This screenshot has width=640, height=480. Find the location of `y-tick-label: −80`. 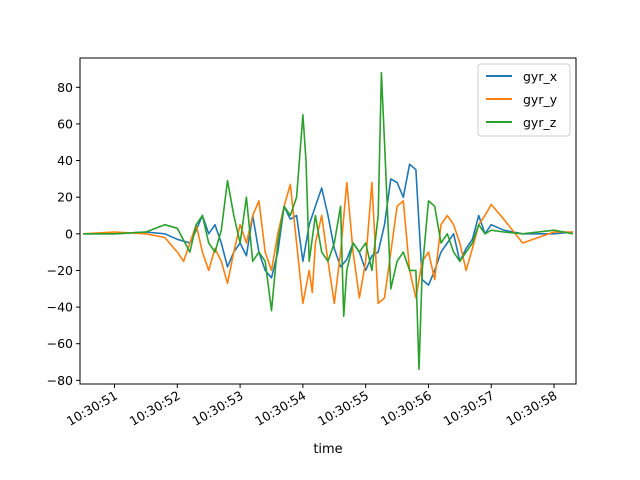

y-tick-label: −80 is located at coordinates (60, 380).